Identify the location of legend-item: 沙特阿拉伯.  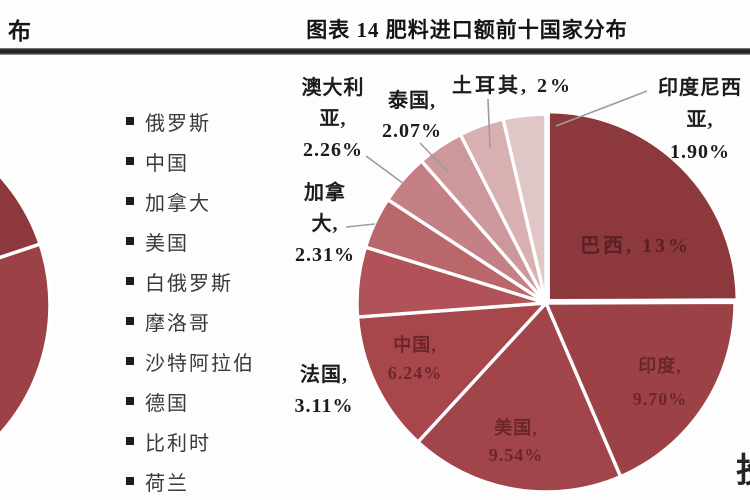
(190, 362).